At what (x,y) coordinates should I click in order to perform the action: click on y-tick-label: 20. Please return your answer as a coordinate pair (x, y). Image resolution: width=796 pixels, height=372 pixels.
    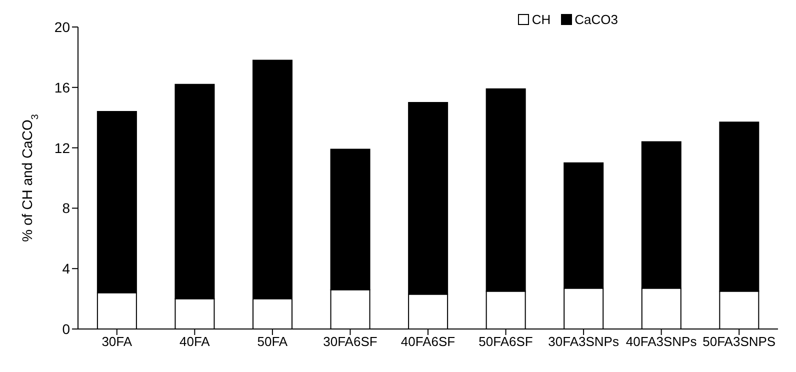
    Looking at the image, I should click on (62, 26).